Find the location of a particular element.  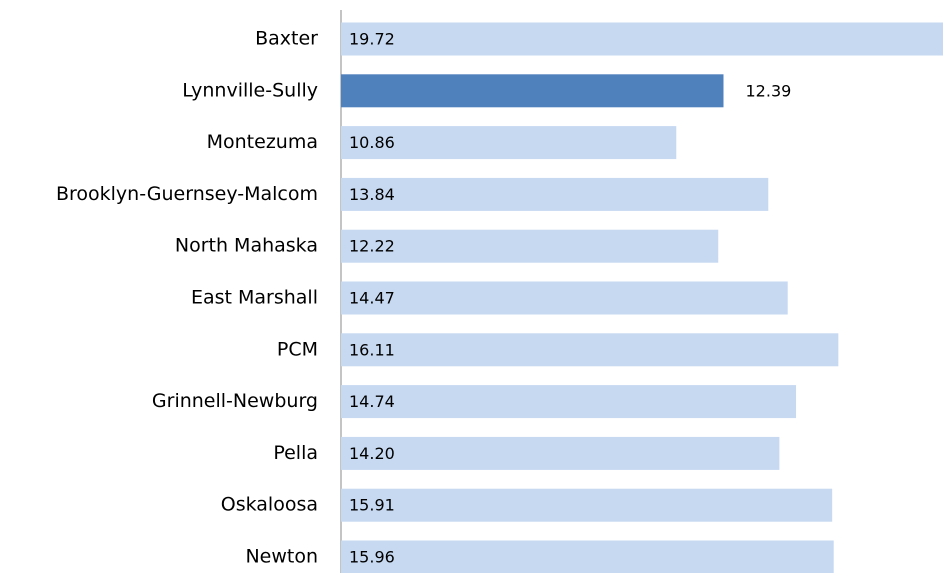

y-tick-label: Brooklyn-Guernsey-Malcom is located at coordinates (187, 194).